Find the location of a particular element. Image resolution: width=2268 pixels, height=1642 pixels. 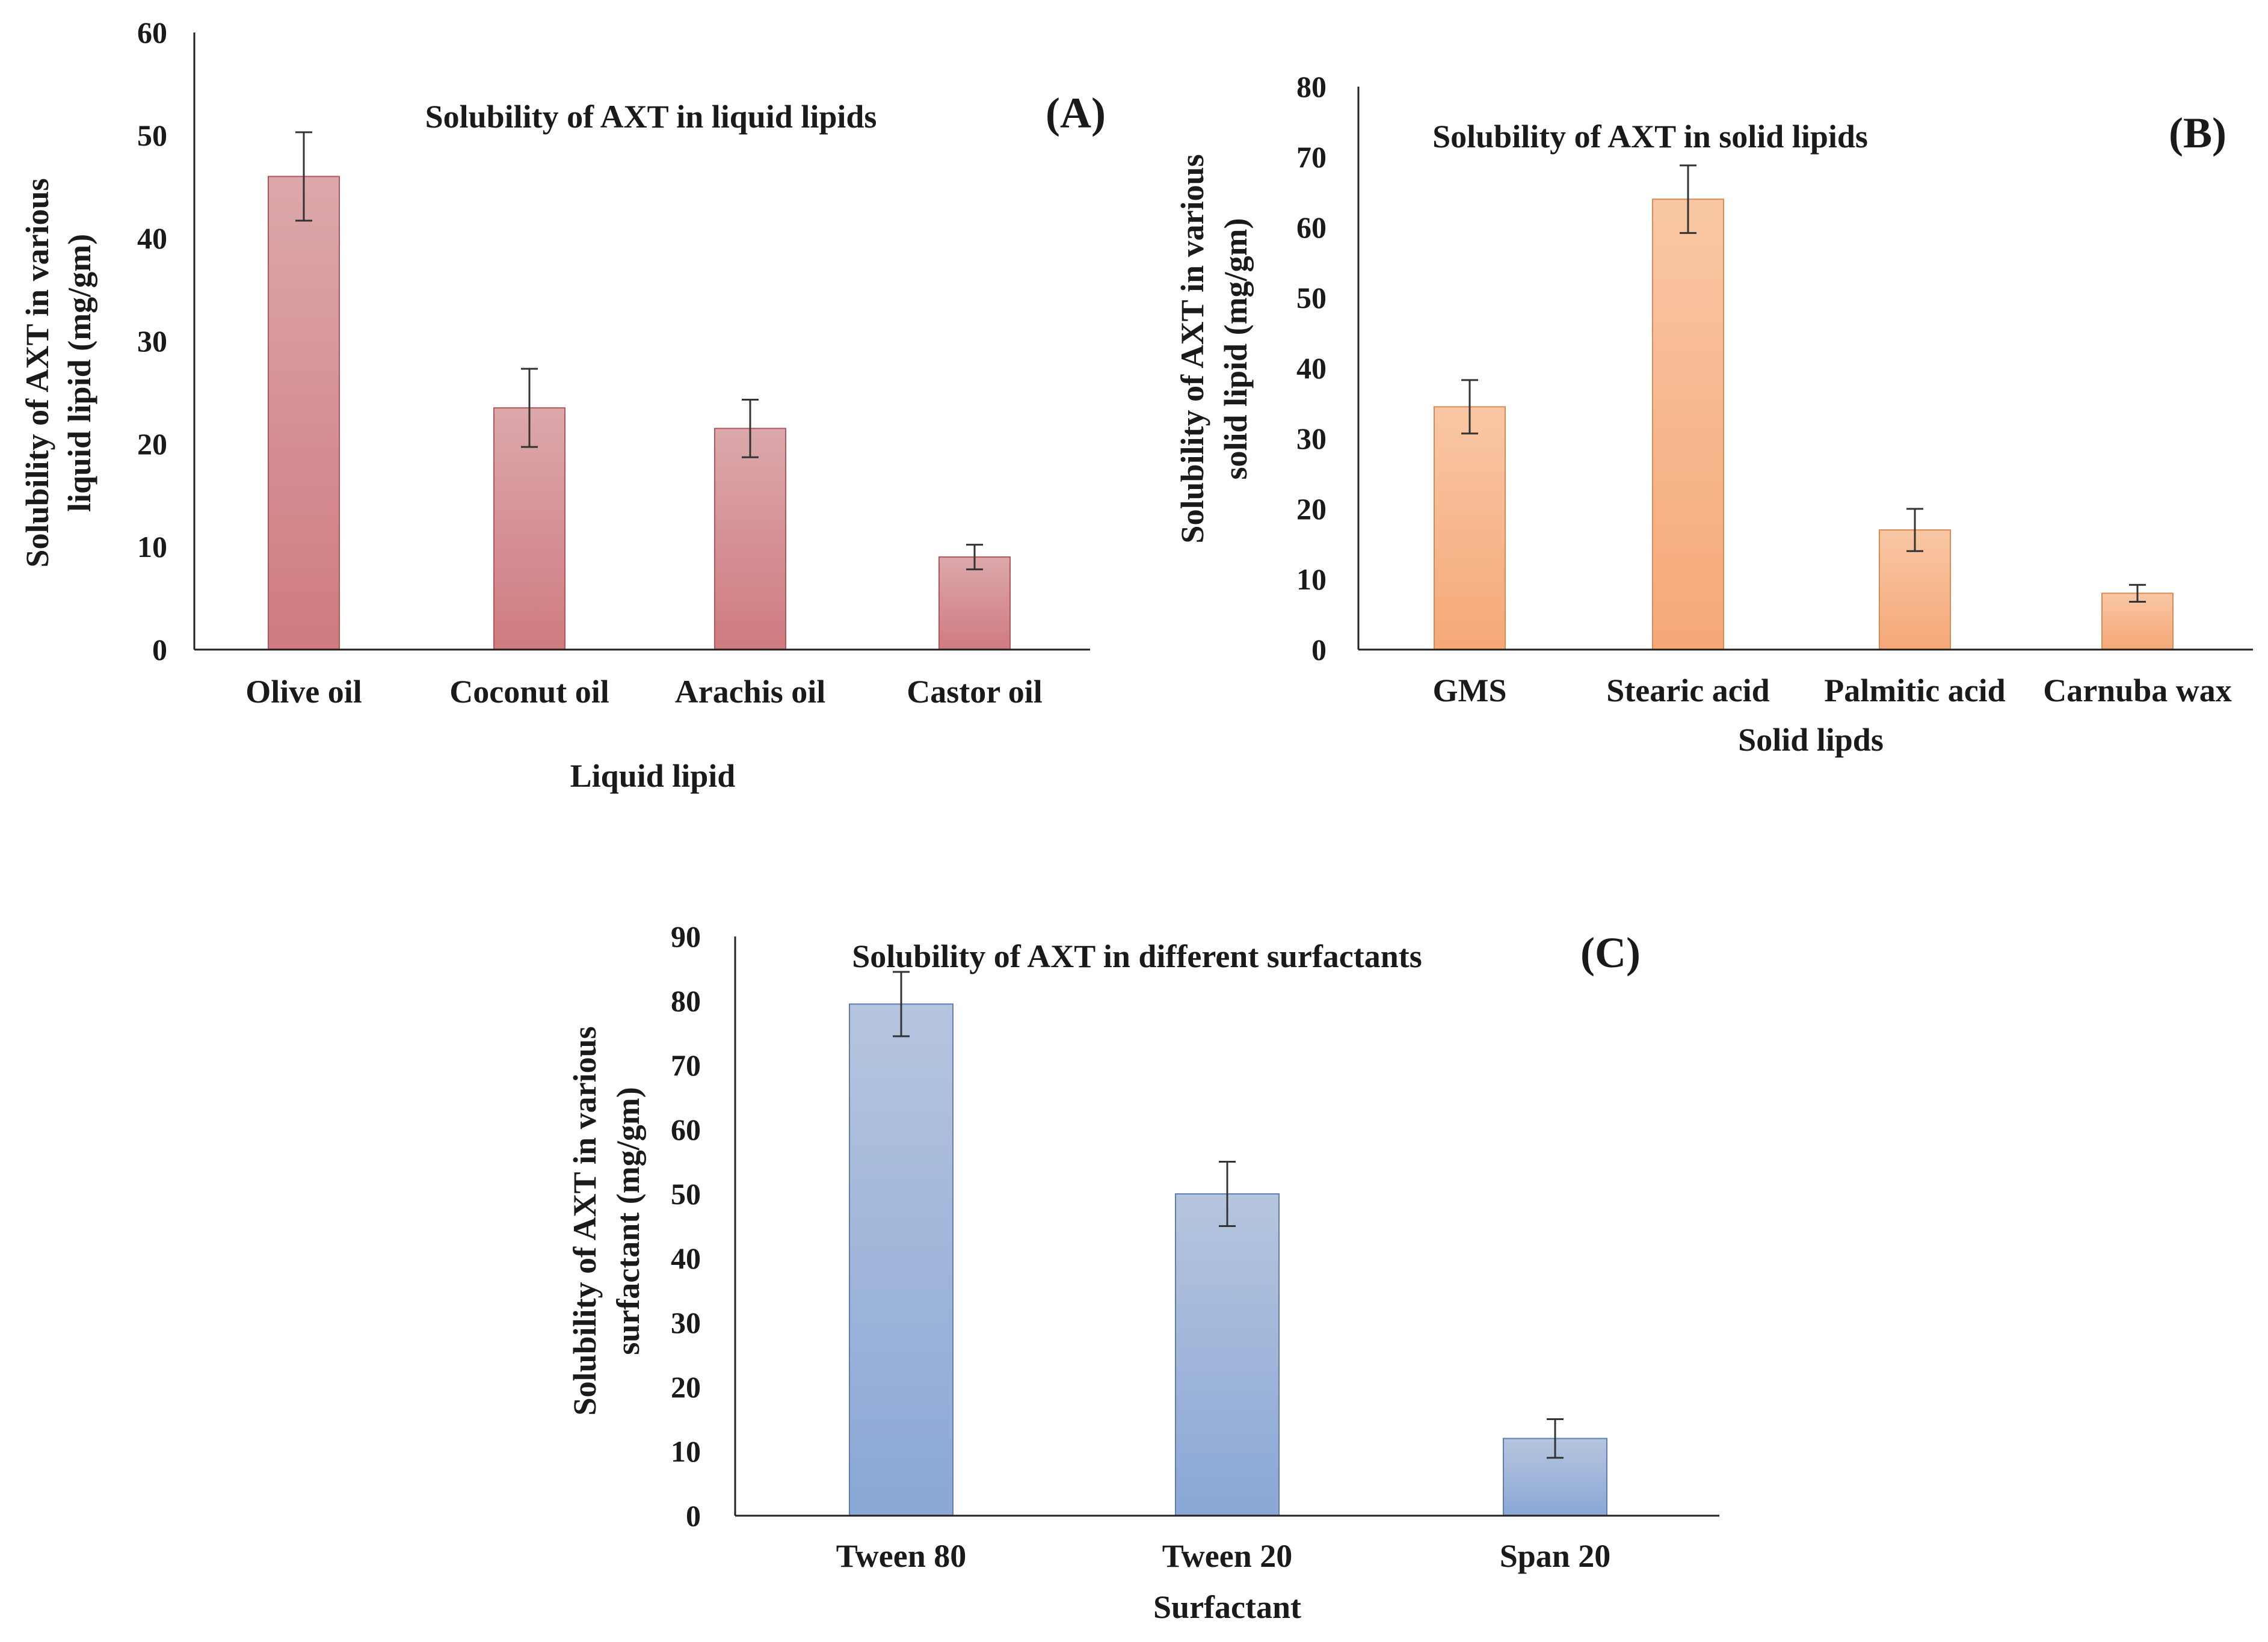

chart-a-ytick: 40 is located at coordinates (152, 238).